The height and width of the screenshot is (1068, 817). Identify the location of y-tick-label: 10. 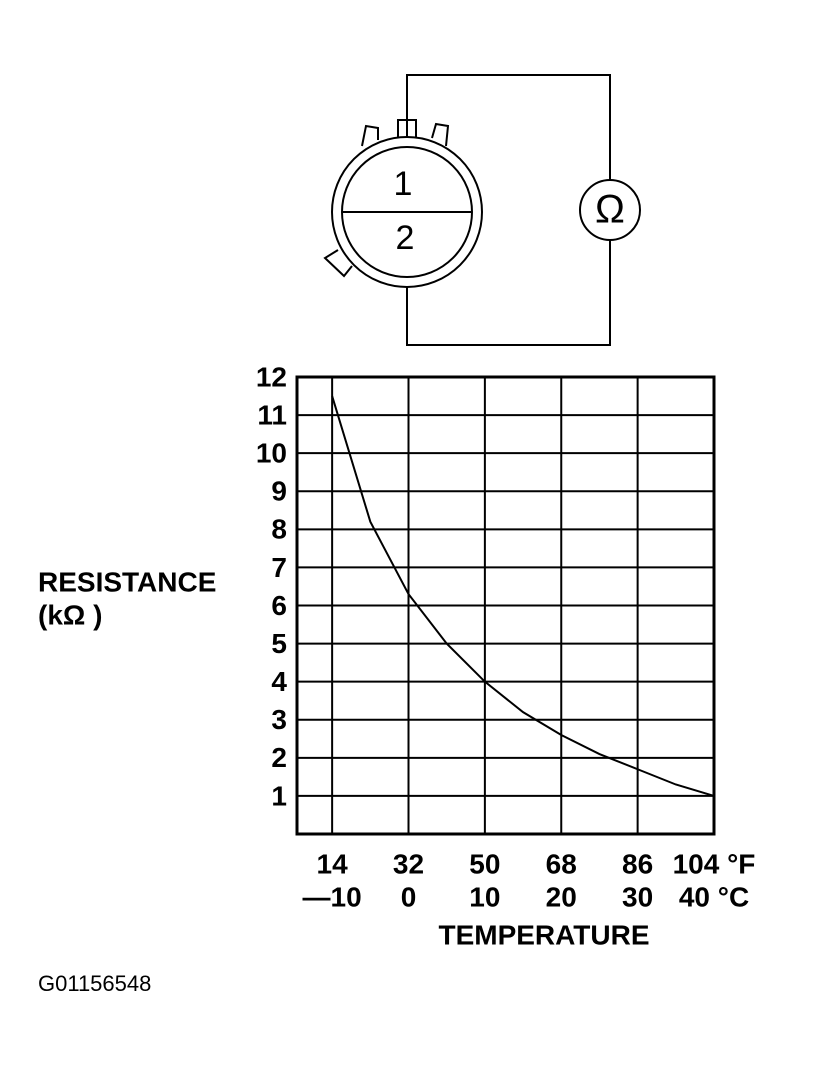
(271, 453).